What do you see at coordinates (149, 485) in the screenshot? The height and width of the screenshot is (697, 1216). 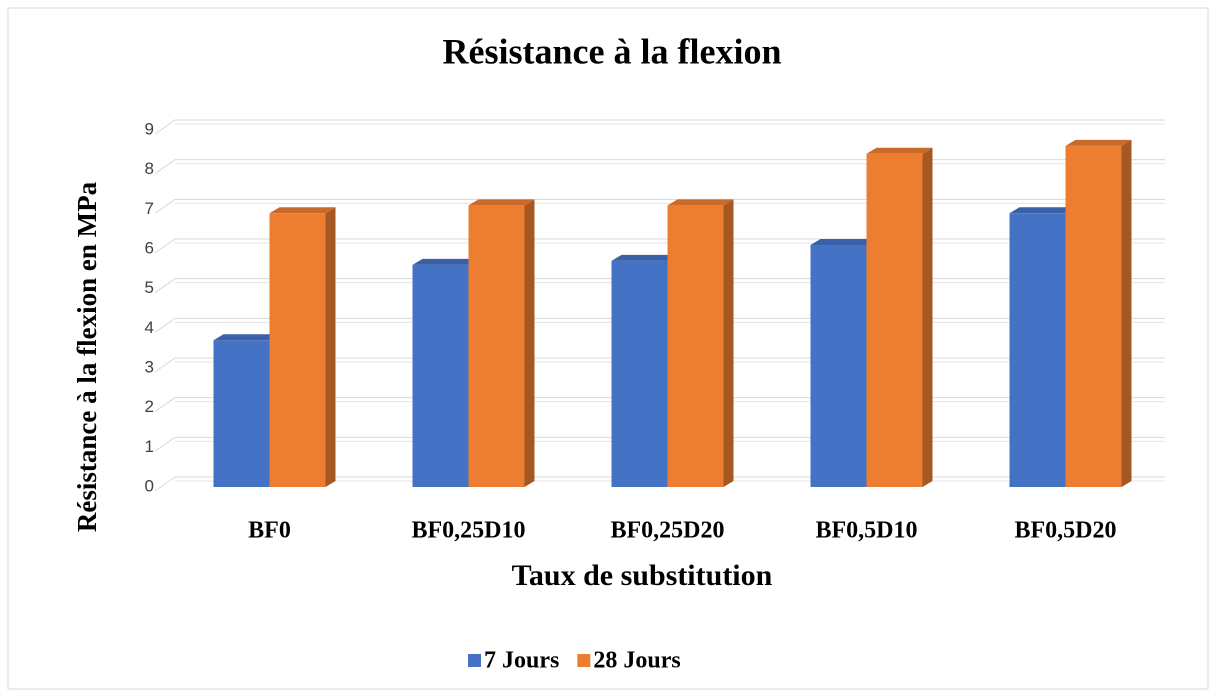 I see `y-tick-label: 0` at bounding box center [149, 485].